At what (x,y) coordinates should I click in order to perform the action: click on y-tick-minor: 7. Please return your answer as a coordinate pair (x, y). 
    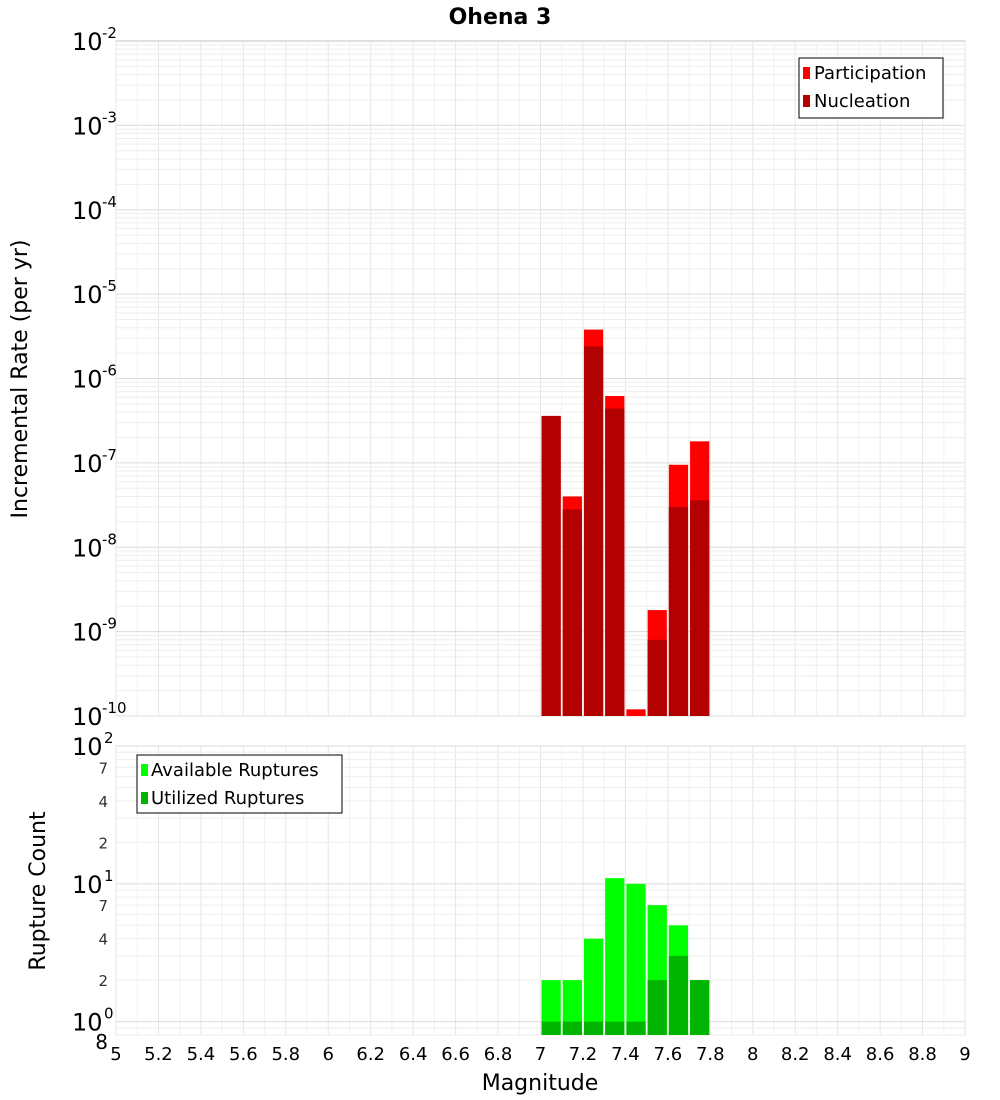
    Looking at the image, I should click on (103, 768).